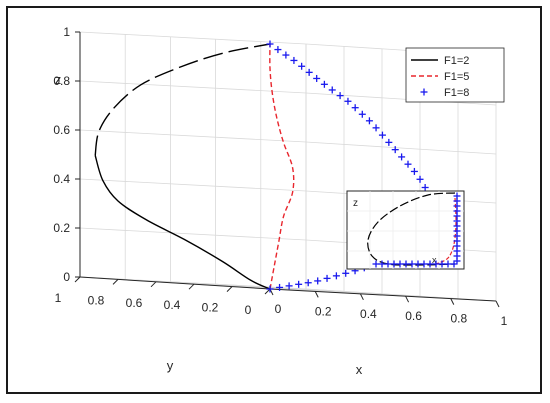  Describe the element at coordinates (323, 311) in the screenshot. I see `x-tick-label: 0.2` at that location.